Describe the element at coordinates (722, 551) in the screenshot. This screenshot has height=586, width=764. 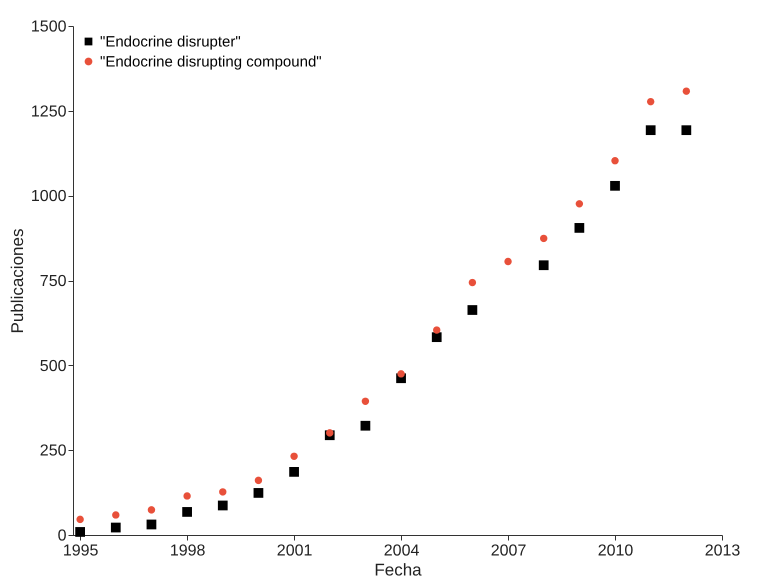
I see `x-tick-label: 2013` at that location.